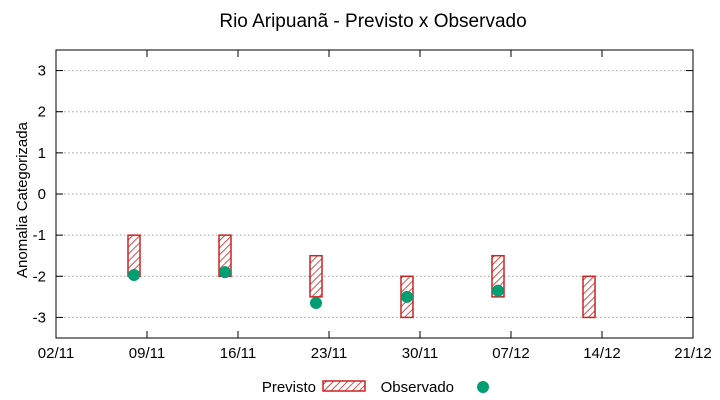  I want to click on legend-label-observado: Observado, so click(417, 387).